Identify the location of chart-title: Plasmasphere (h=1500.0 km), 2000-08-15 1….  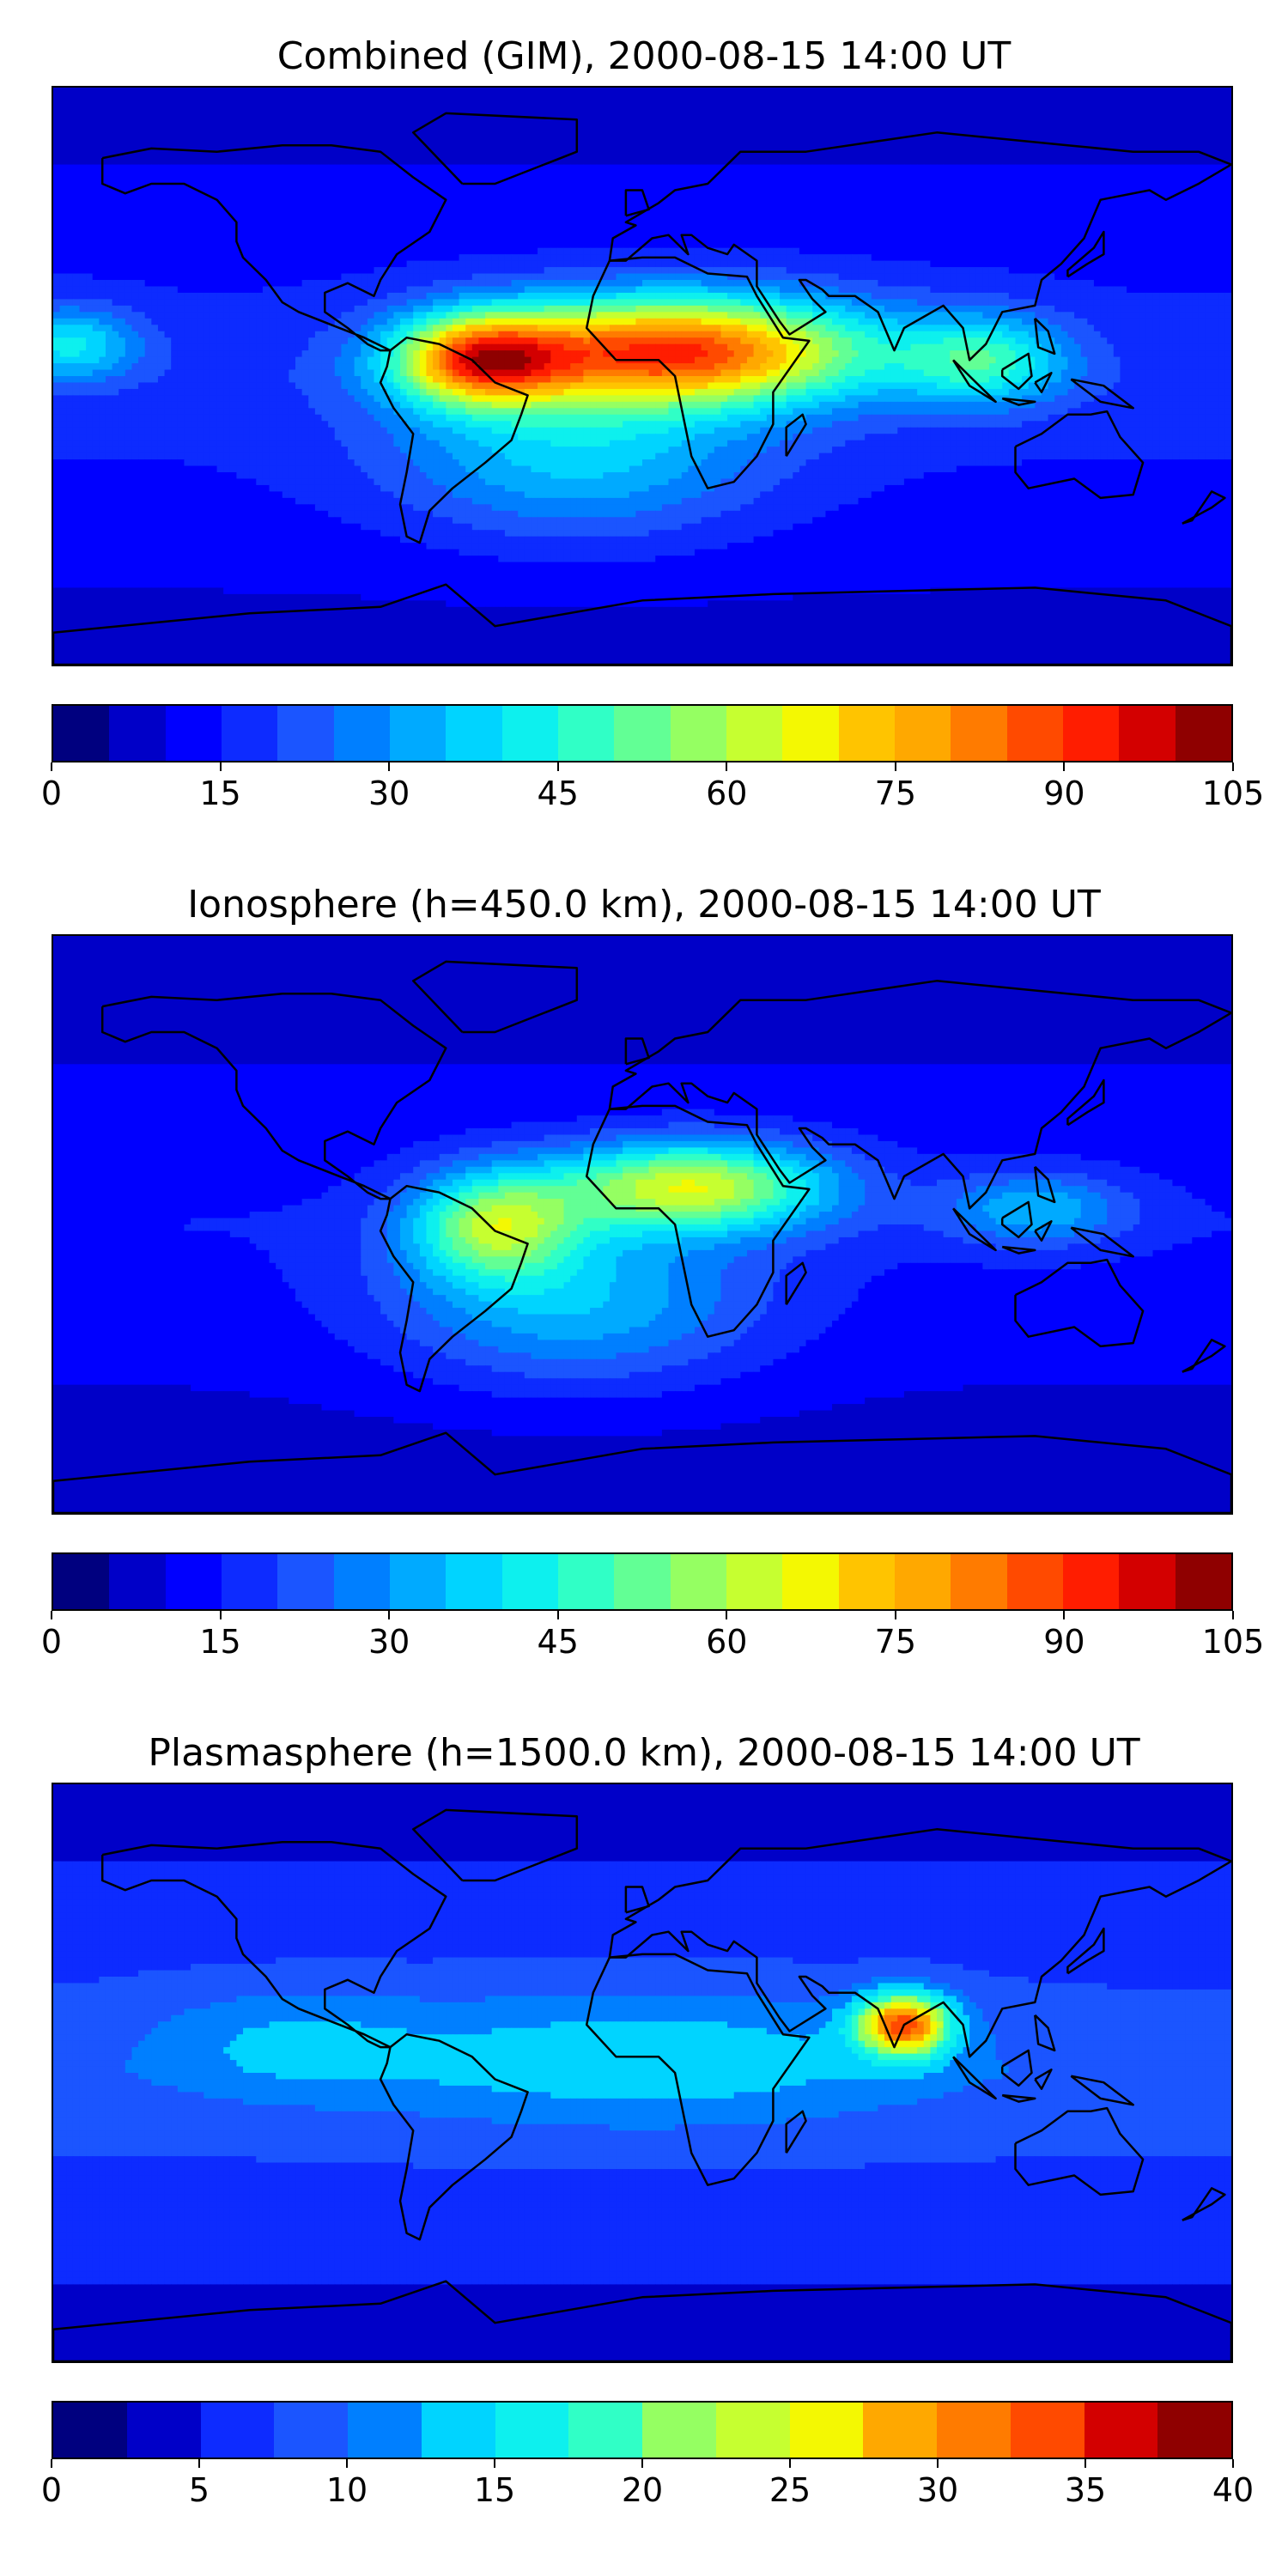
(644, 1753).